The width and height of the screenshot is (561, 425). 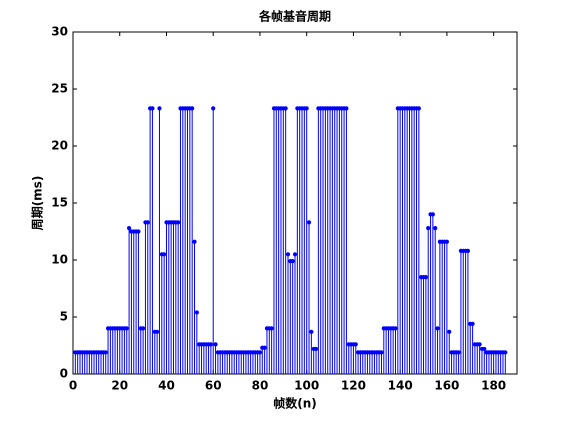 I want to click on x-tick-label: 160, so click(x=446, y=386).